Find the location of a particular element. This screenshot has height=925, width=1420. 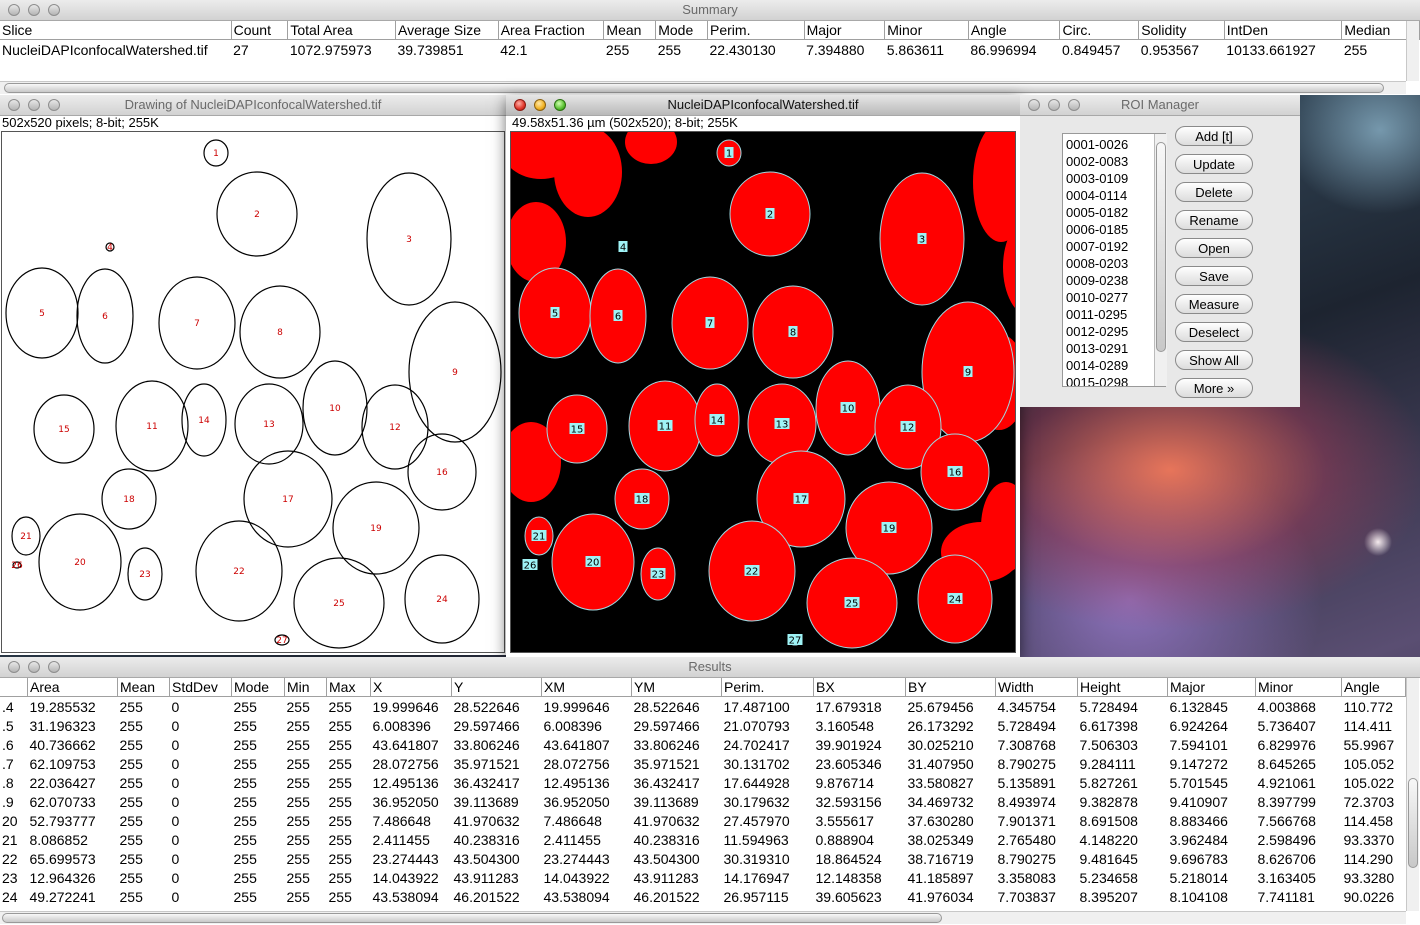

column-header: Median is located at coordinates (1380, 30).